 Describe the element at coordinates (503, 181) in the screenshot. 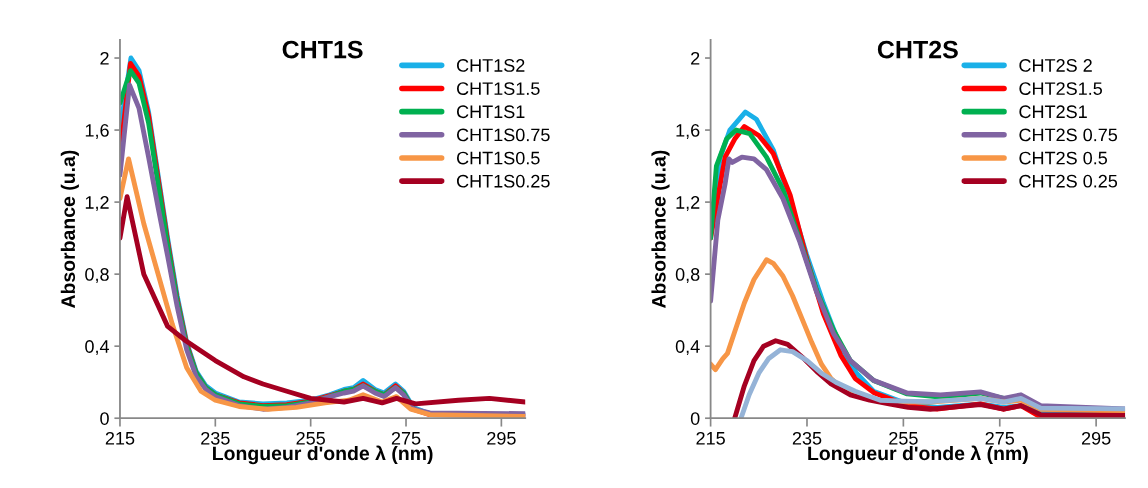

I see `legend-label: CHT1S0.25` at that location.